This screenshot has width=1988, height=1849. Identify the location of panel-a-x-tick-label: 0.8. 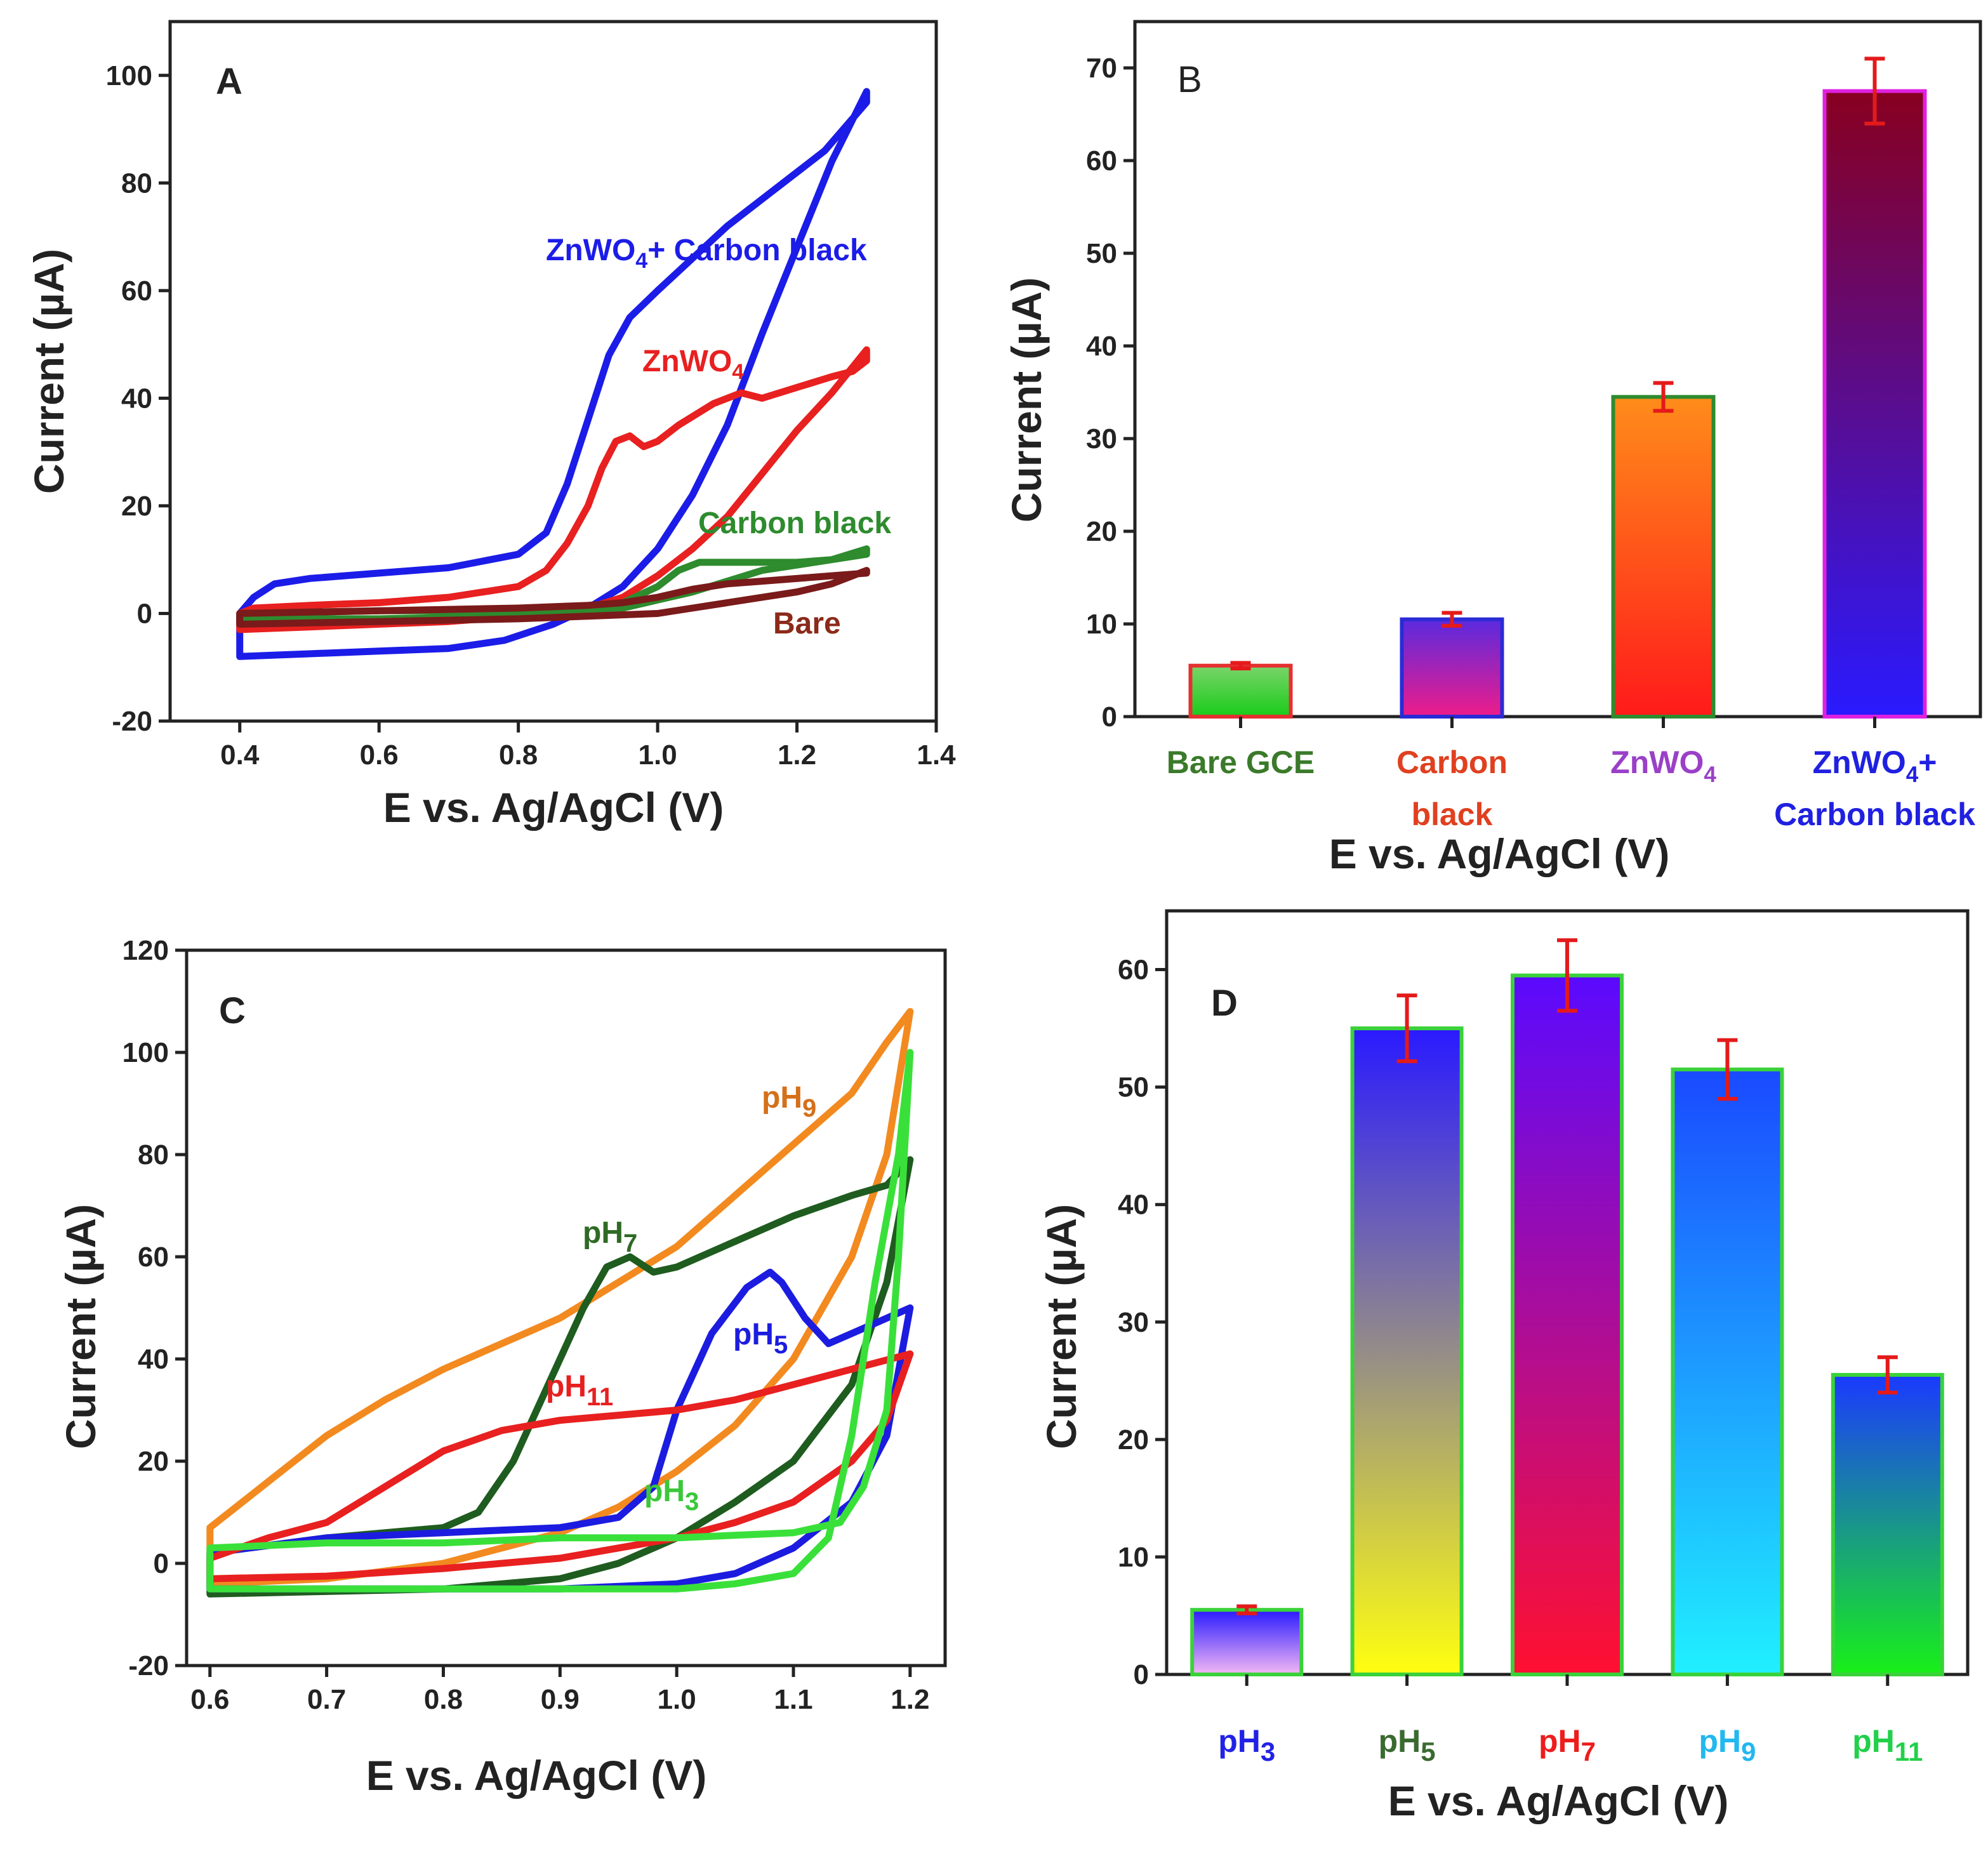
(518, 755).